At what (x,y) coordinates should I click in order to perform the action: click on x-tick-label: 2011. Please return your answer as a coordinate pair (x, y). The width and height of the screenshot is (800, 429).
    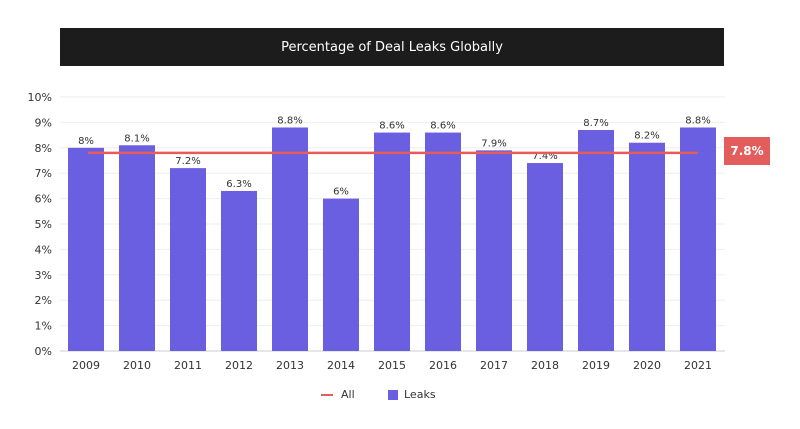
    Looking at the image, I should click on (188, 365).